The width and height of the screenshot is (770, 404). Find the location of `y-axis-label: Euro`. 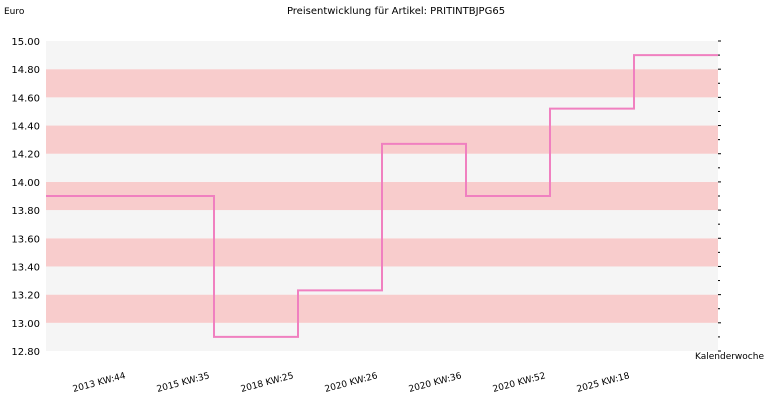

y-axis-label: Euro is located at coordinates (14, 12).